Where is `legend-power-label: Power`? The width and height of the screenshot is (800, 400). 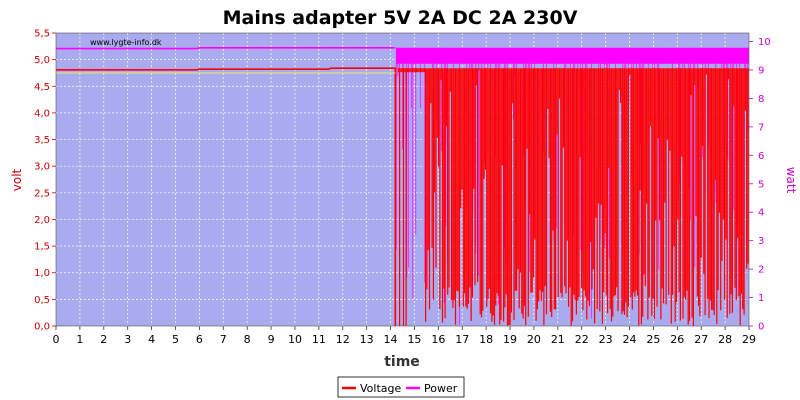
legend-power-label: Power is located at coordinates (441, 388).